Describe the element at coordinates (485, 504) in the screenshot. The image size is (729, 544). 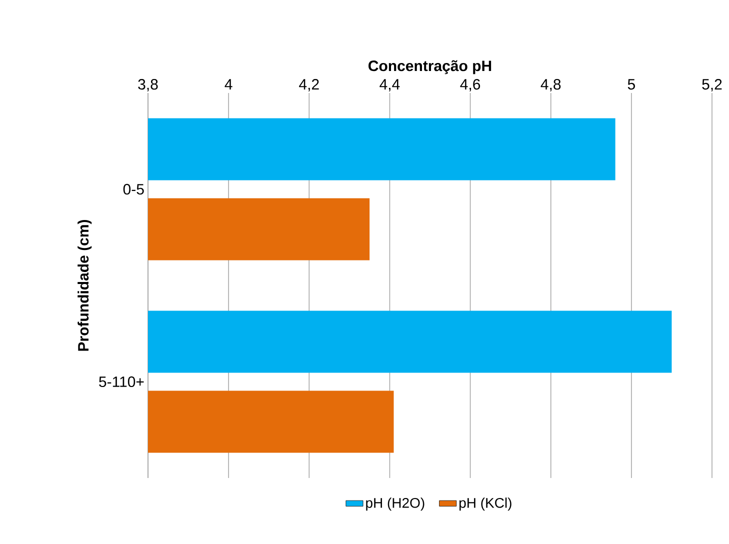
I see `legend-label: pH (KCl)` at that location.